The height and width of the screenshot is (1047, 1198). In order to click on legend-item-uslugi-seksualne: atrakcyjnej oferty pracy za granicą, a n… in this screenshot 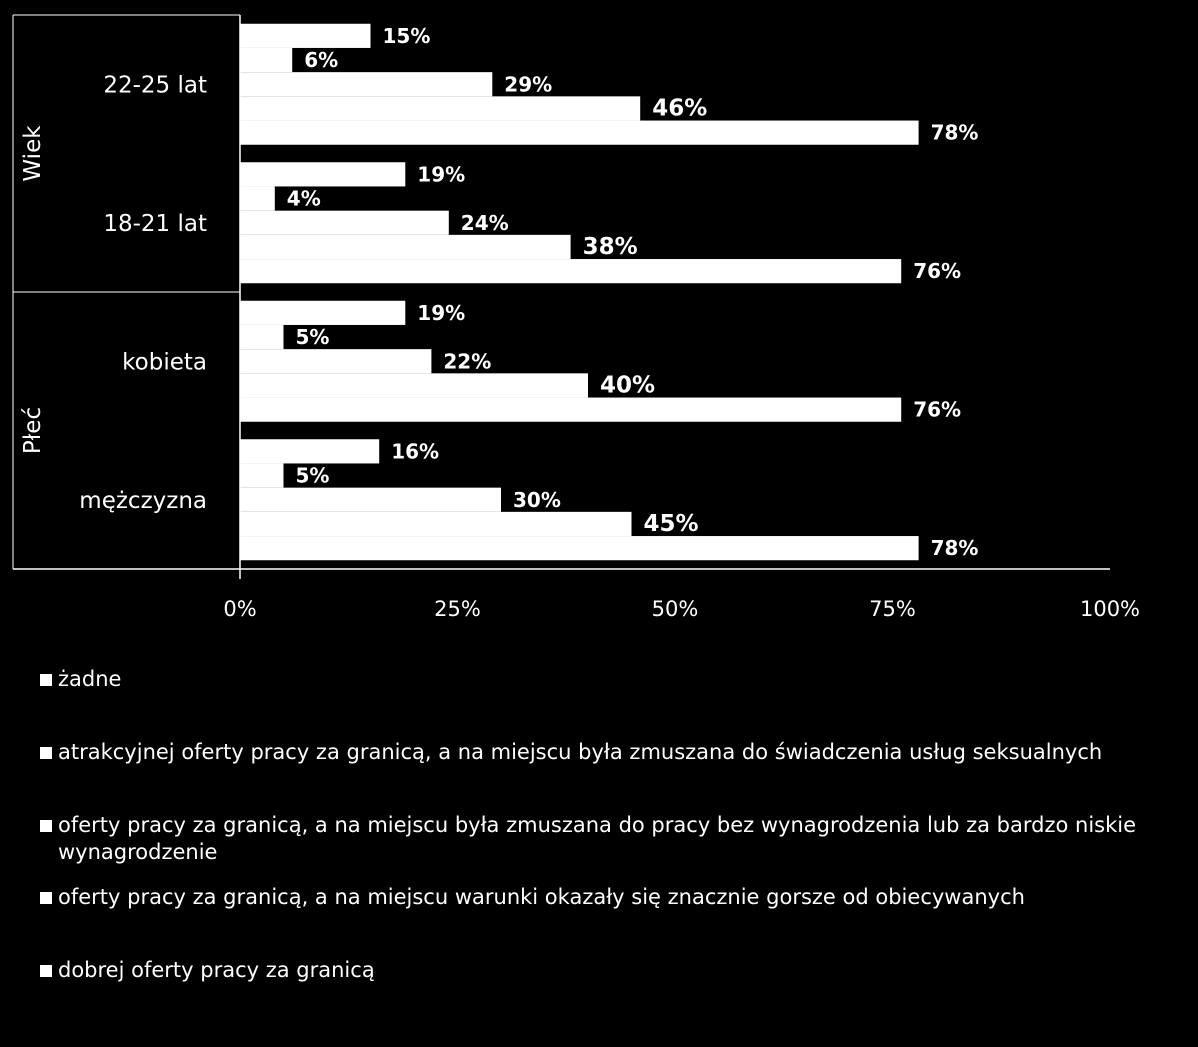, I will do `click(608, 752)`.